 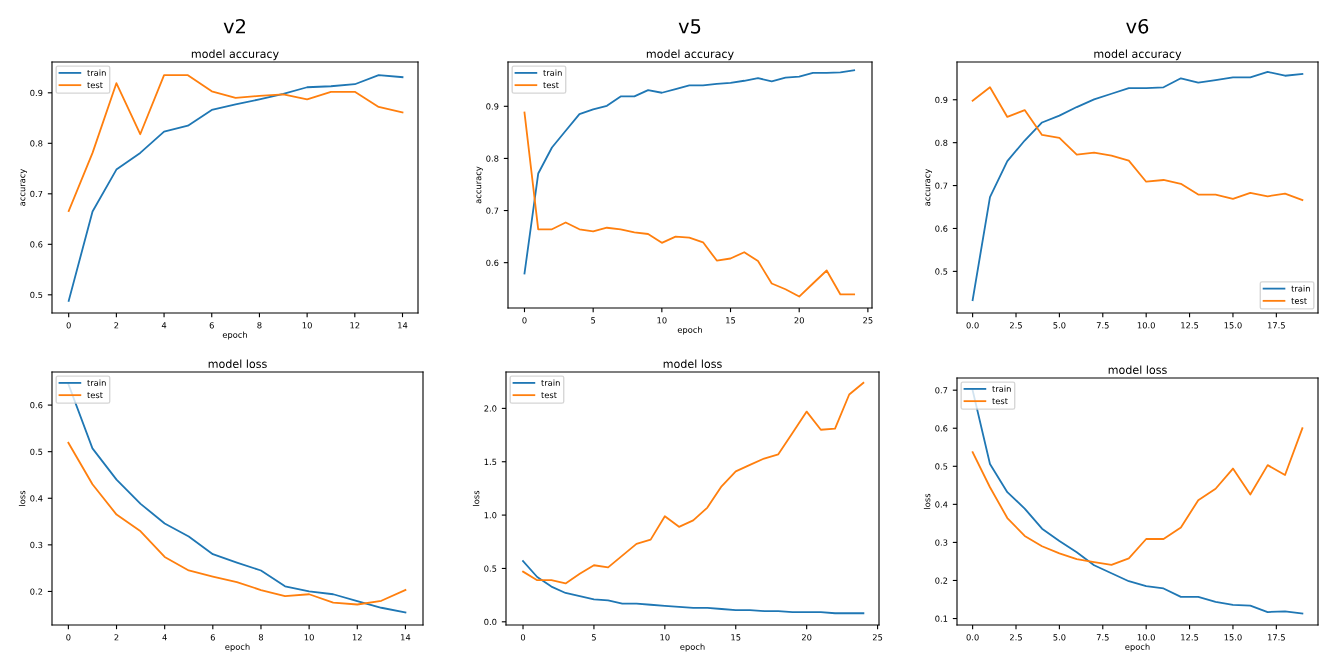 I want to click on y-tick-label: 2.0, so click(x=490, y=408).